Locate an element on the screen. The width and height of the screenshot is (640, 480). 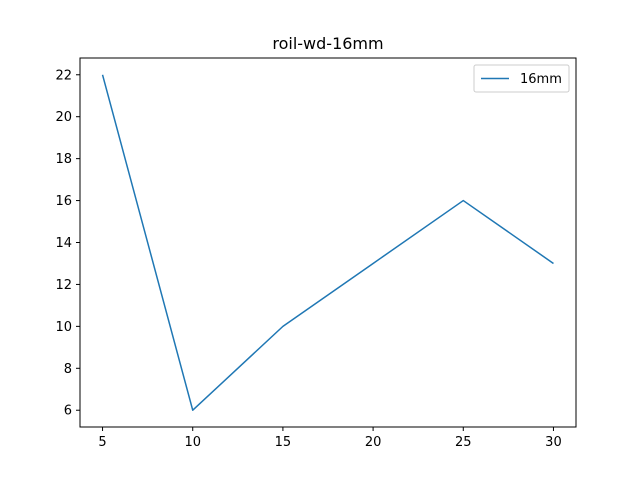
y-tick-label: 20 is located at coordinates (63, 117).